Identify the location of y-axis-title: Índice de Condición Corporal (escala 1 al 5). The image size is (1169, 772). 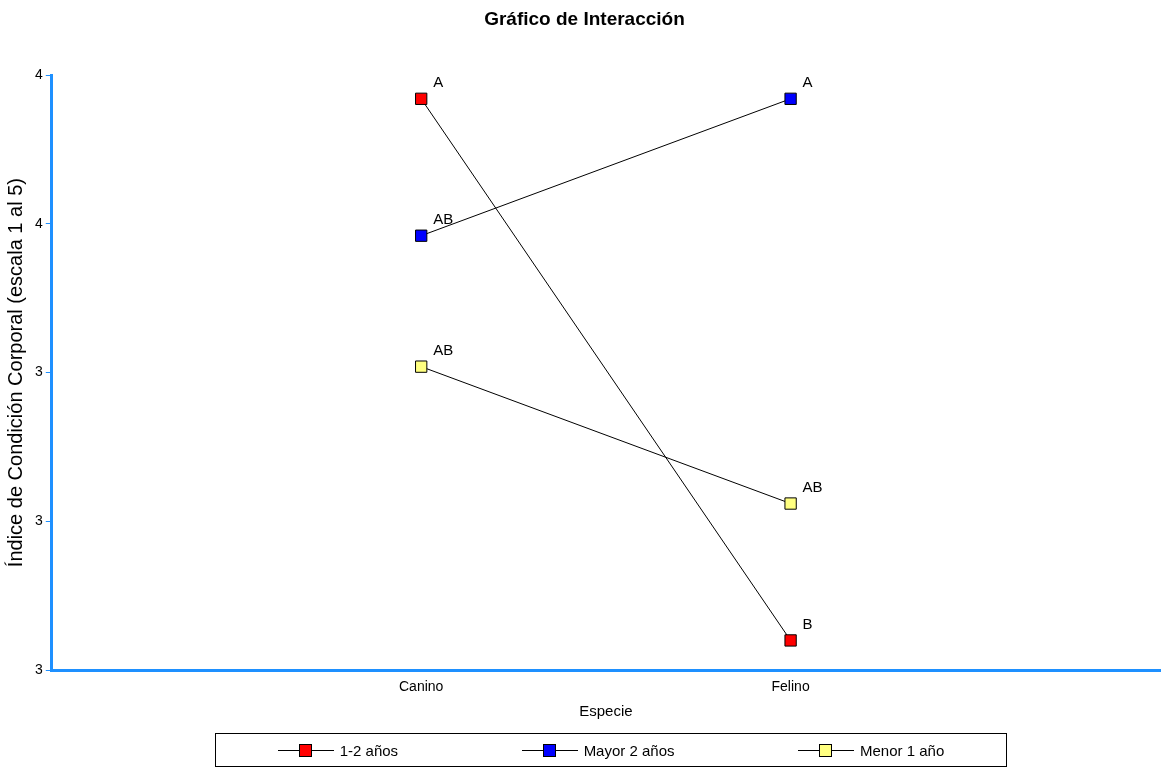
(14, 373).